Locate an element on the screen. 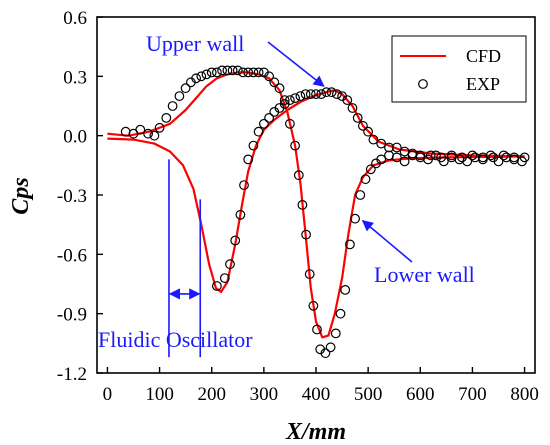  x-tick-label: 0 is located at coordinates (108, 394).